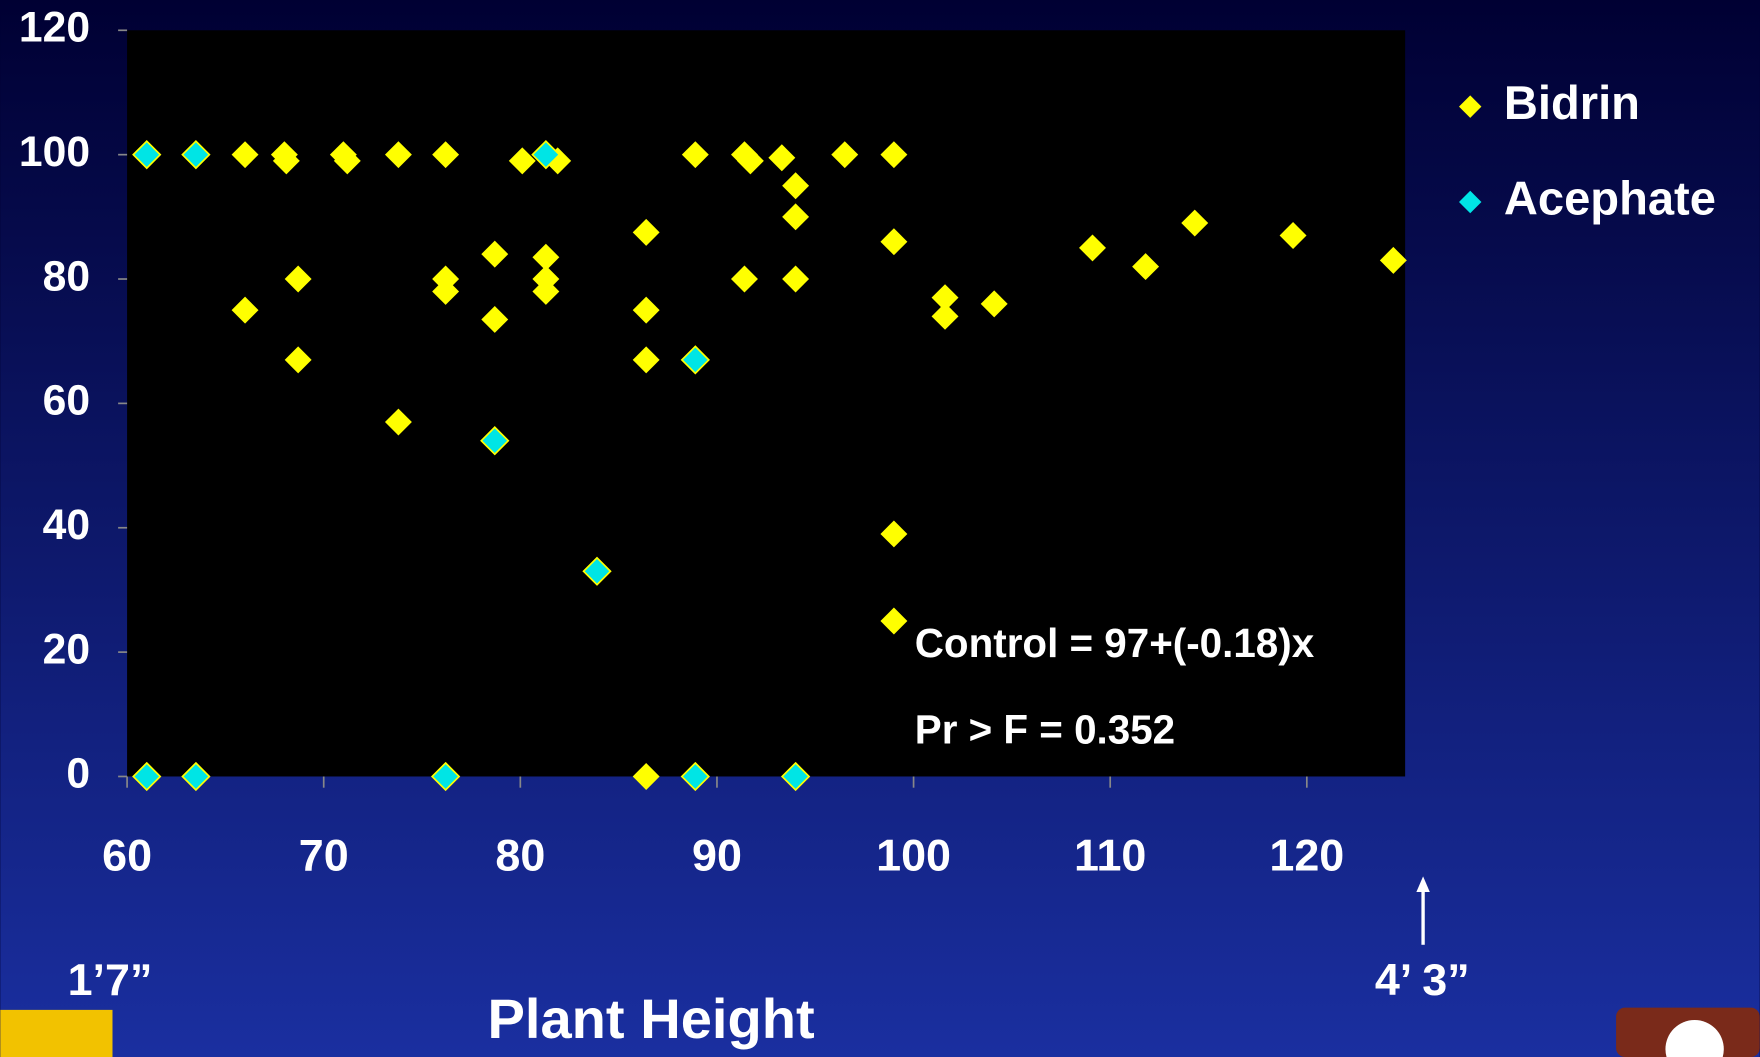 The width and height of the screenshot is (1760, 1057). What do you see at coordinates (1694, 1038) in the screenshot?
I see `logo-right-icon` at bounding box center [1694, 1038].